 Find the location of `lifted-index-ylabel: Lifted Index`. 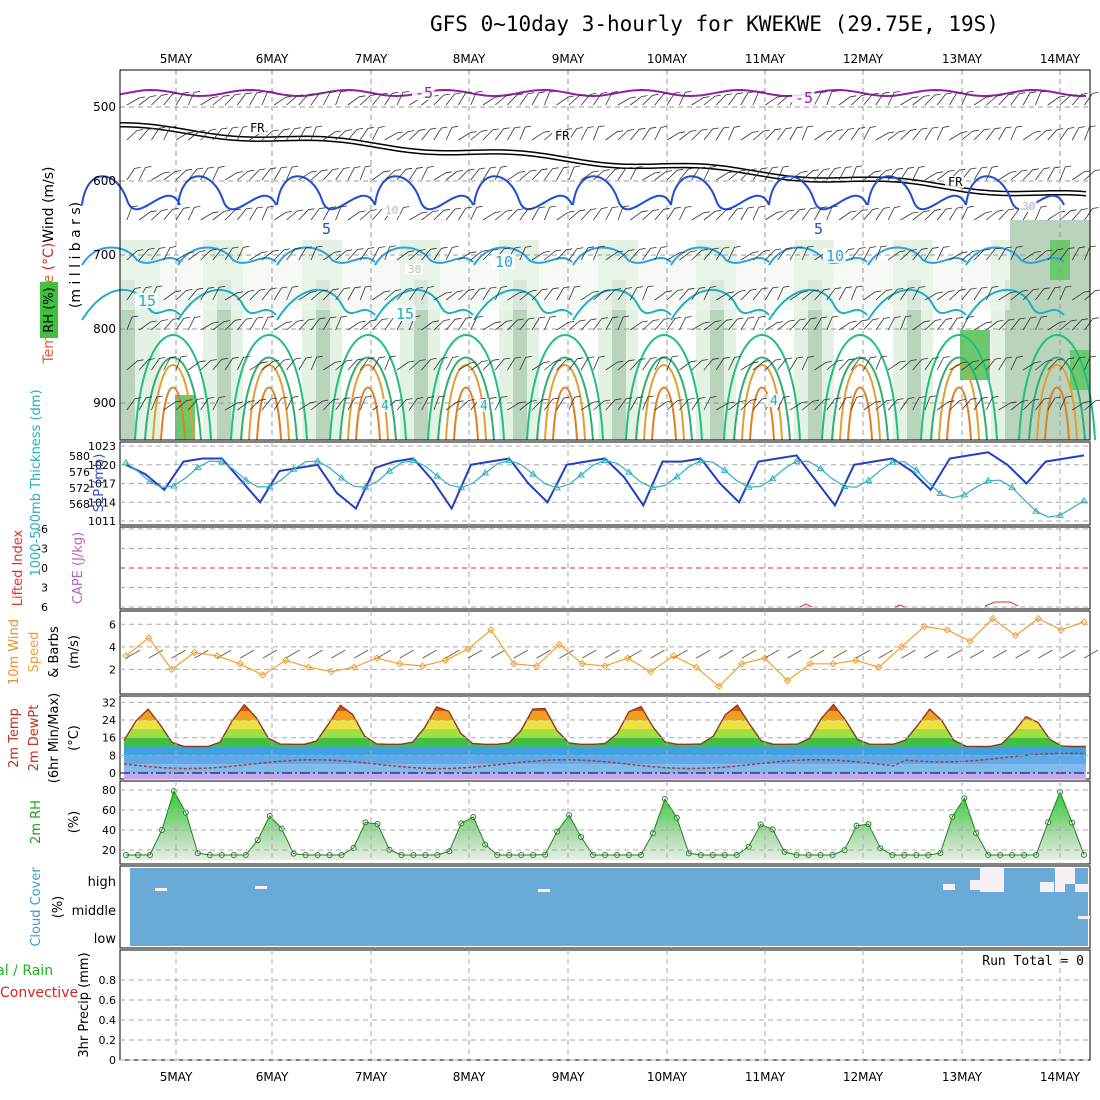

lifted-index-ylabel: Lifted Index is located at coordinates (18, 567).